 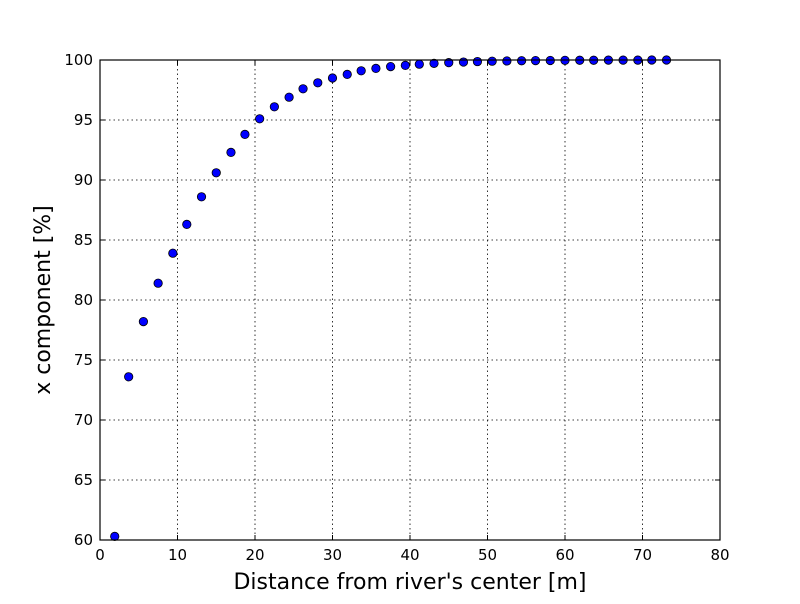 What do you see at coordinates (642, 555) in the screenshot?
I see `x-tick-label: 70` at bounding box center [642, 555].